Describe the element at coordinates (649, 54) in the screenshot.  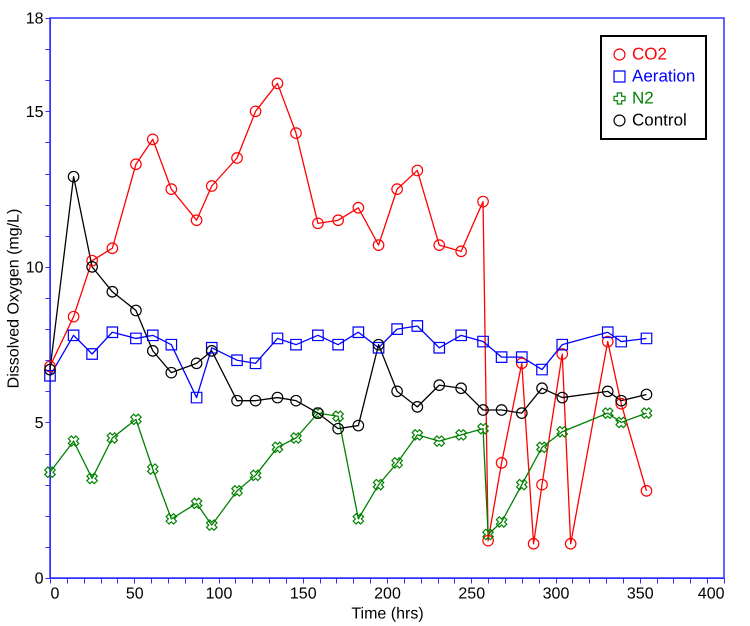
I see `legend-label: CO2` at that location.